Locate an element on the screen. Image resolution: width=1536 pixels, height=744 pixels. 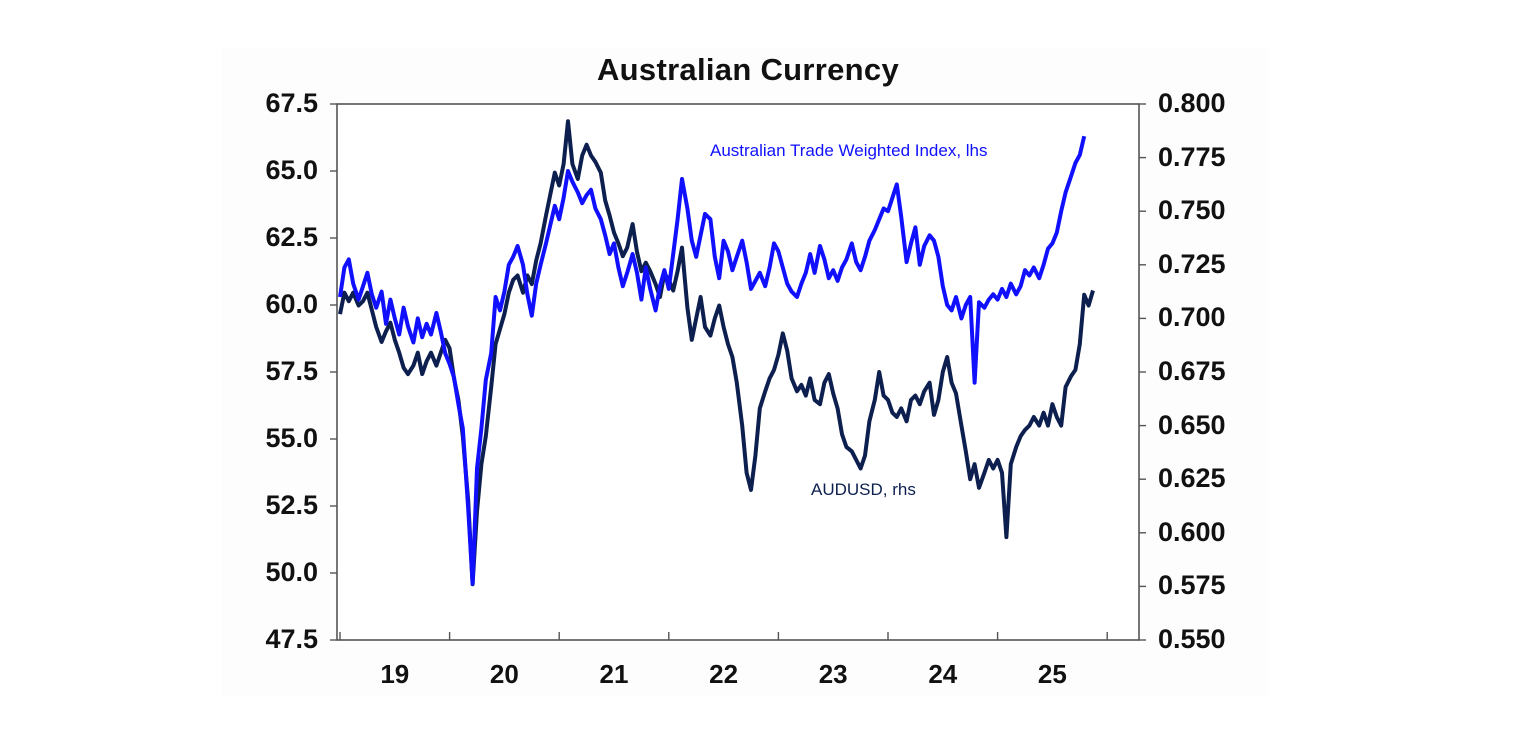
right-axis-ticks is located at coordinates (1142, 372).